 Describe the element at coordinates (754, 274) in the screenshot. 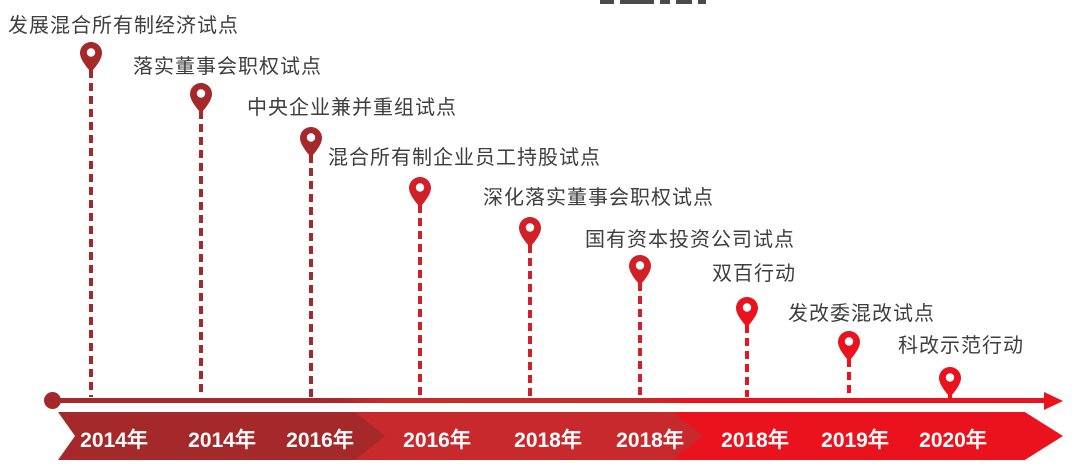

I see `milestone-label: 双百行动` at that location.